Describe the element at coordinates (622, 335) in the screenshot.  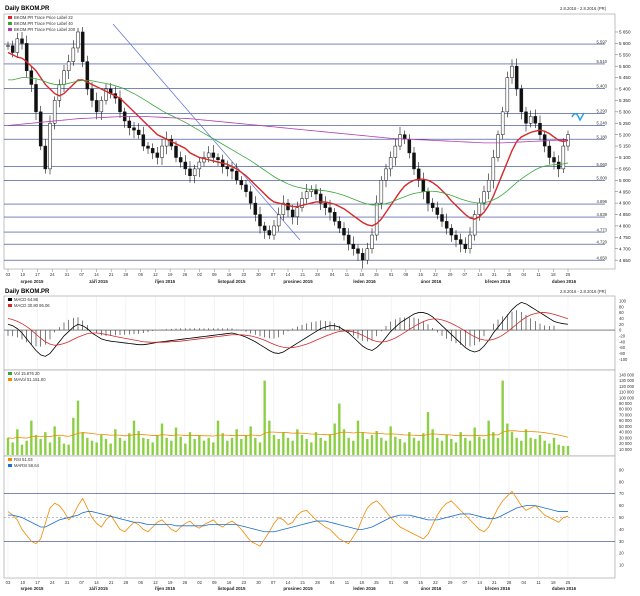
I see `macd-ytick-label-6: -20` at that location.